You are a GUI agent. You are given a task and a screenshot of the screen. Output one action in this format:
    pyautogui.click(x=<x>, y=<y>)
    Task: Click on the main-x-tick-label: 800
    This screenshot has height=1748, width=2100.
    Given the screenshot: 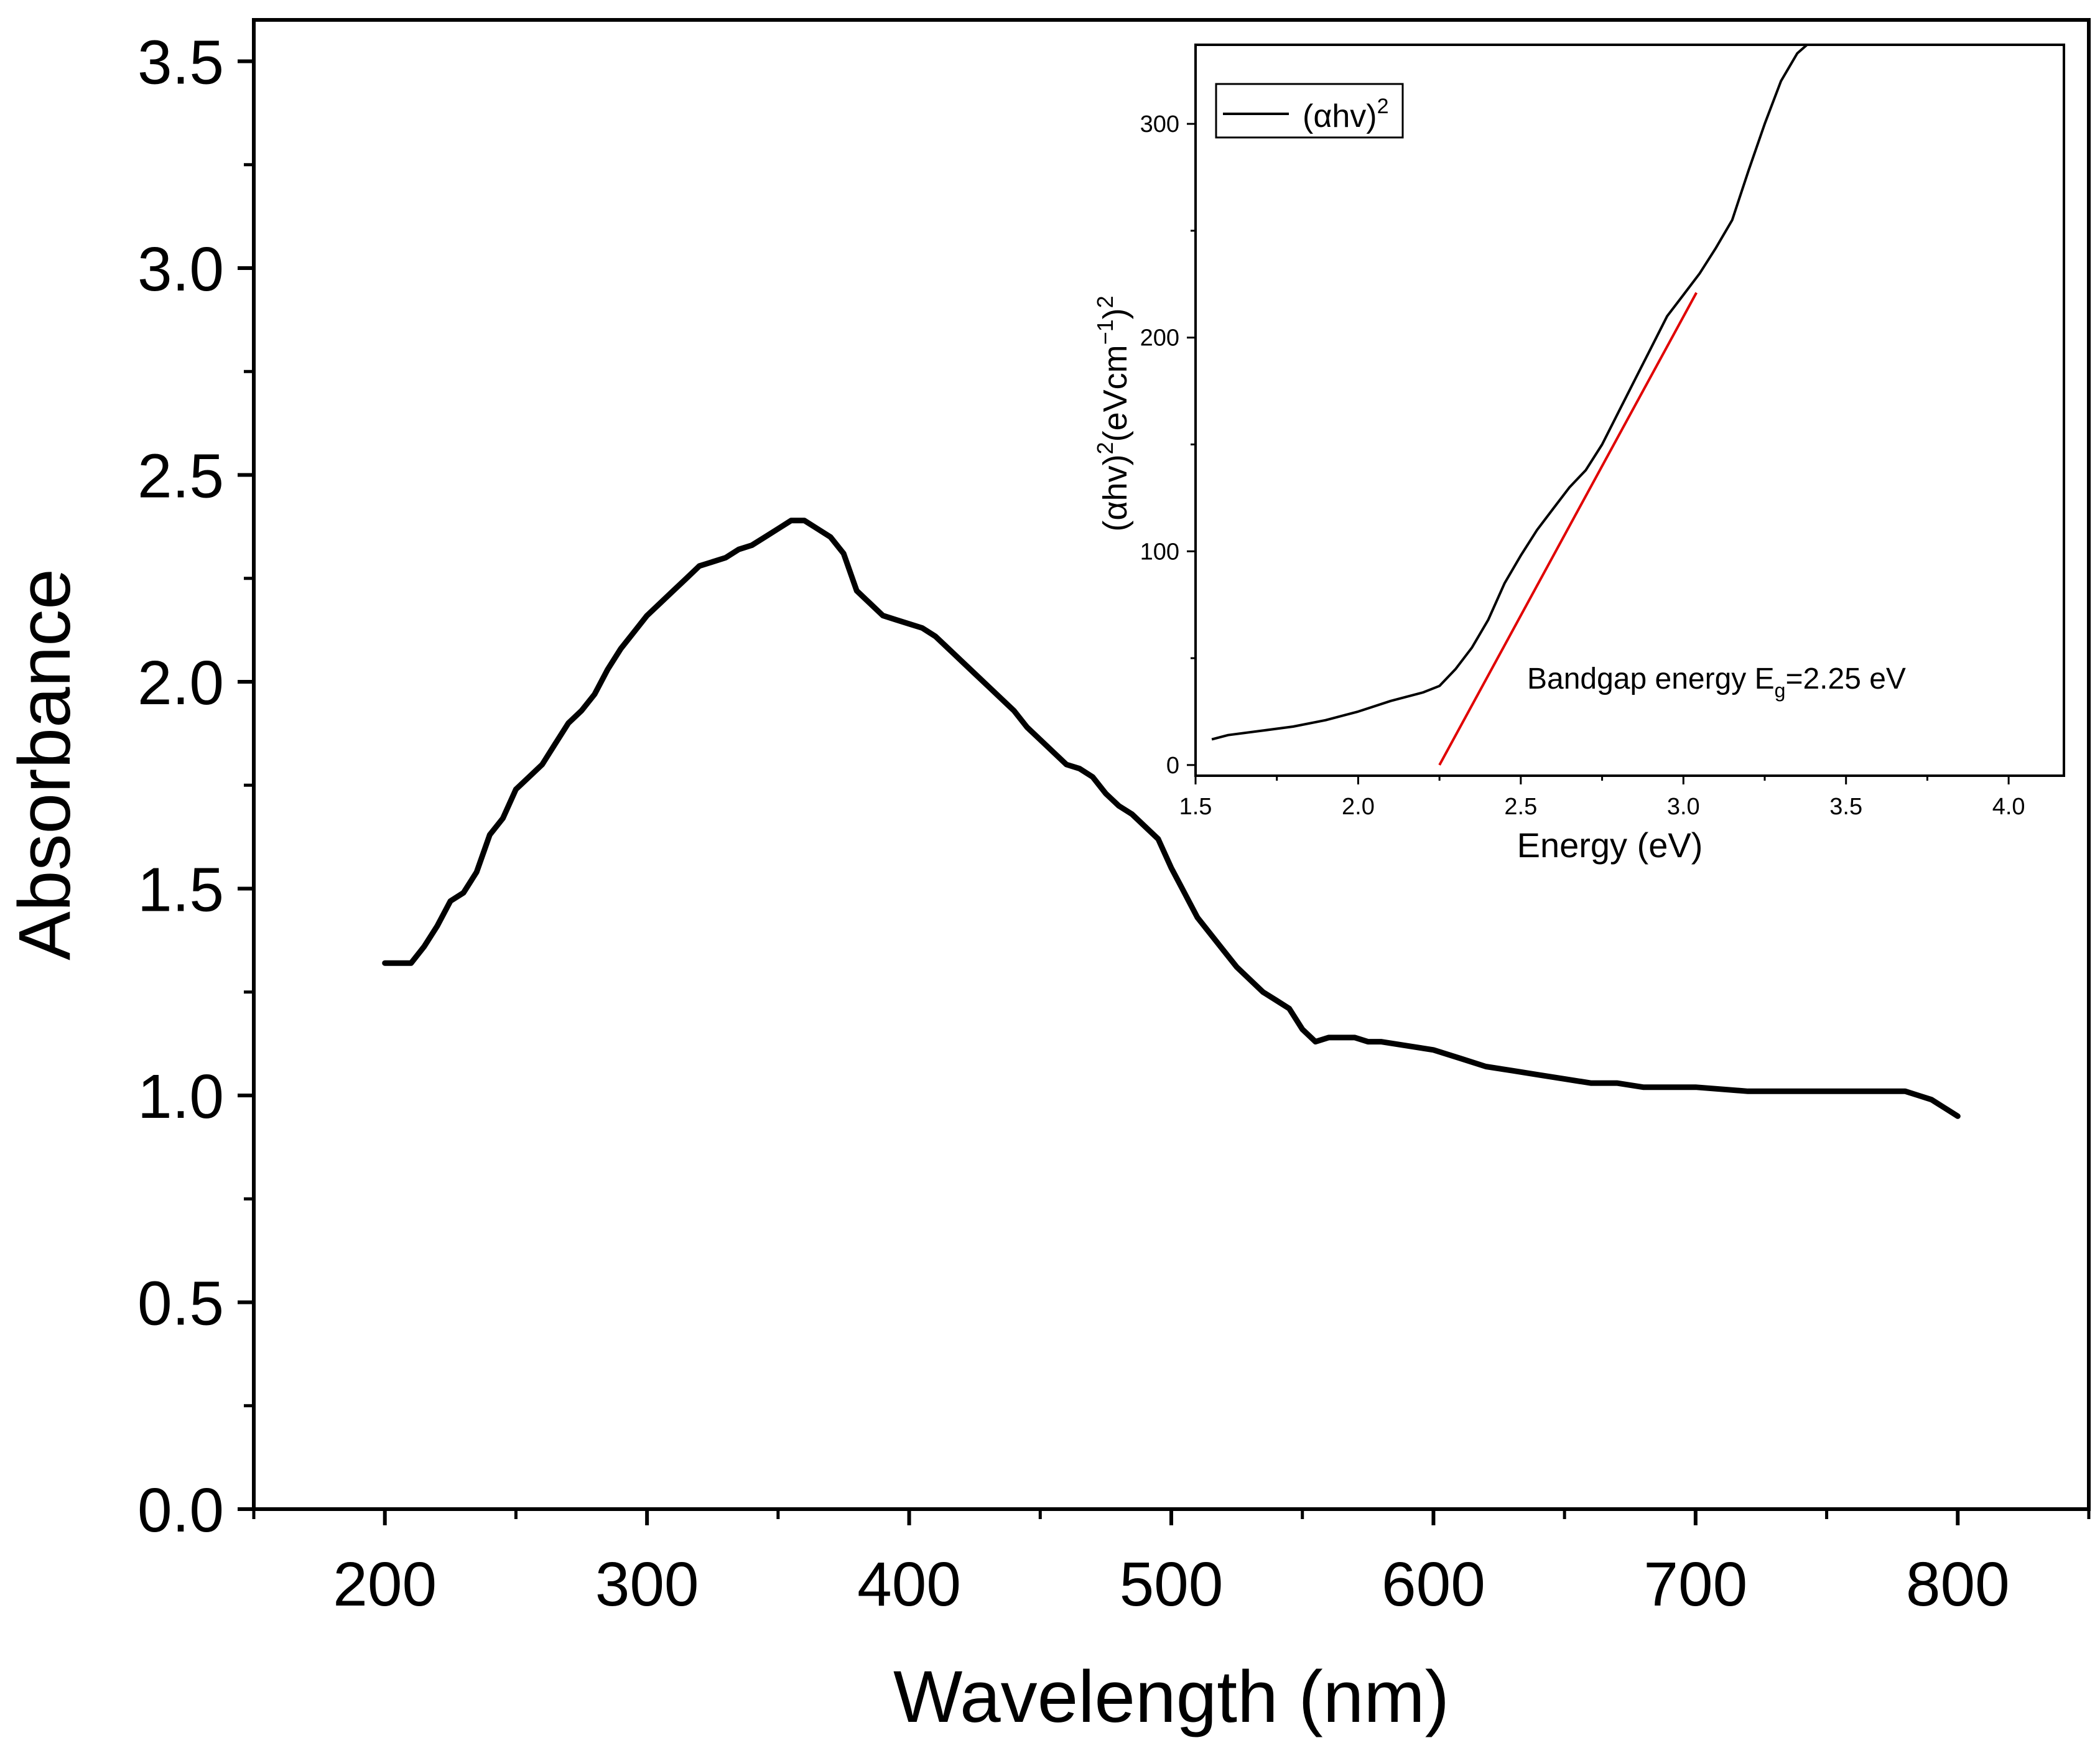 What is the action you would take?
    pyautogui.click(x=1958, y=1584)
    